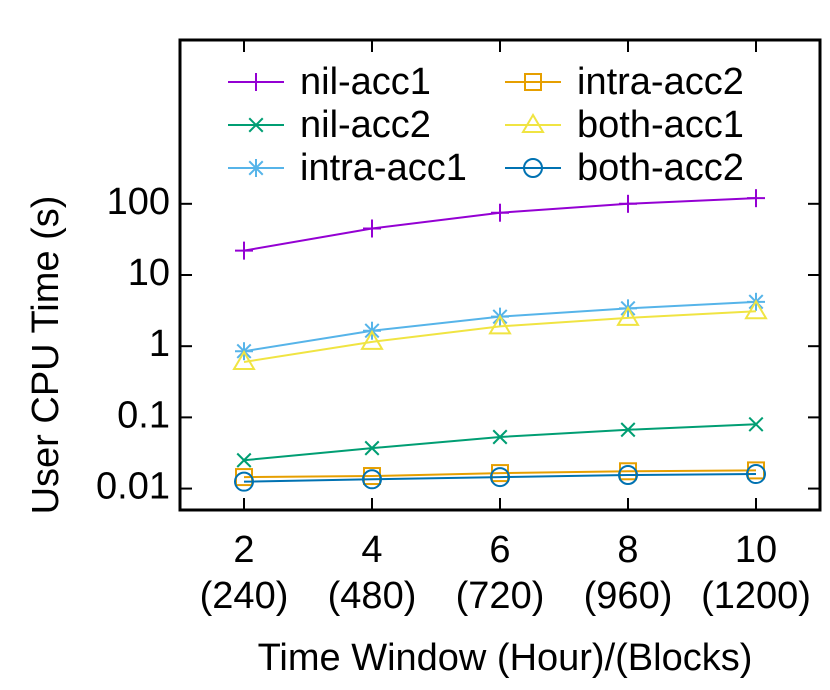 This screenshot has height=690, width=830. What do you see at coordinates (660, 82) in the screenshot?
I see `legend-label: intra-acc2` at bounding box center [660, 82].